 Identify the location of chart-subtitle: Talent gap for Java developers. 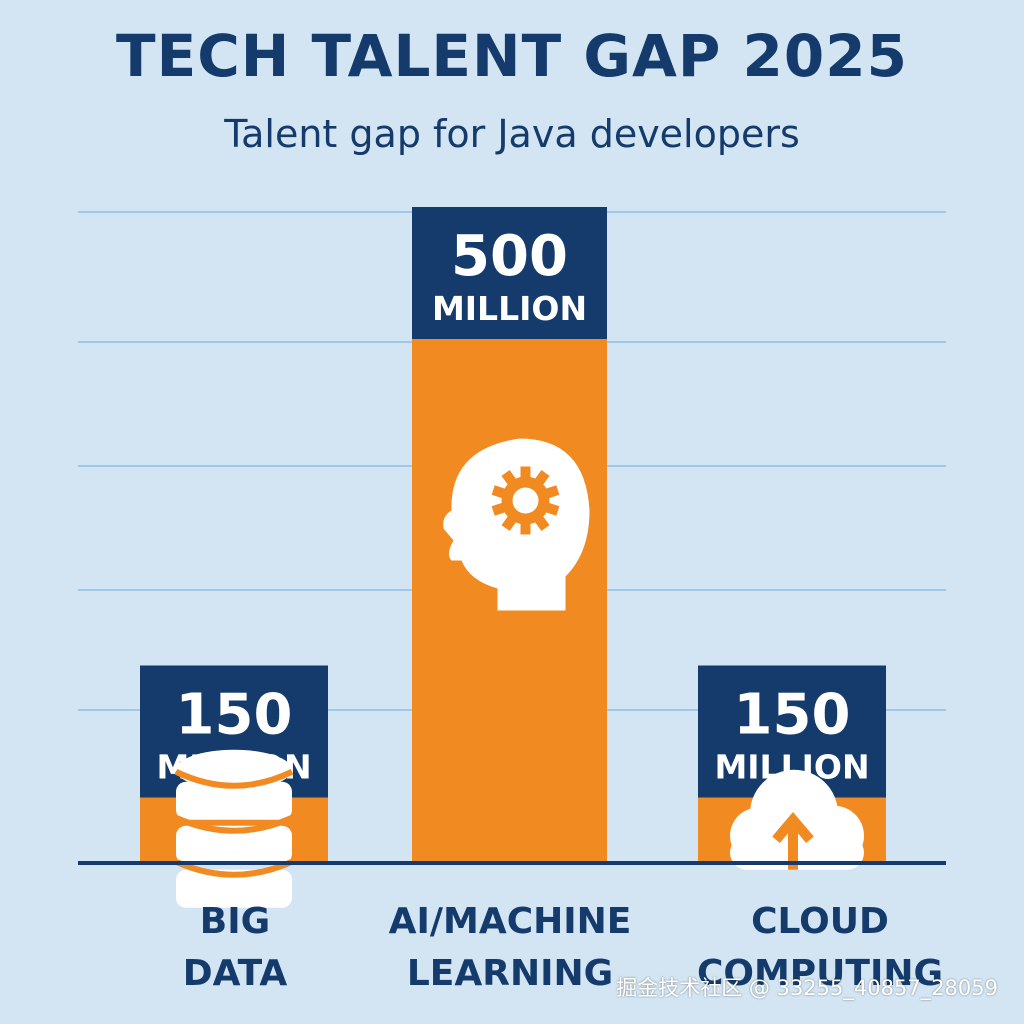
(512, 134).